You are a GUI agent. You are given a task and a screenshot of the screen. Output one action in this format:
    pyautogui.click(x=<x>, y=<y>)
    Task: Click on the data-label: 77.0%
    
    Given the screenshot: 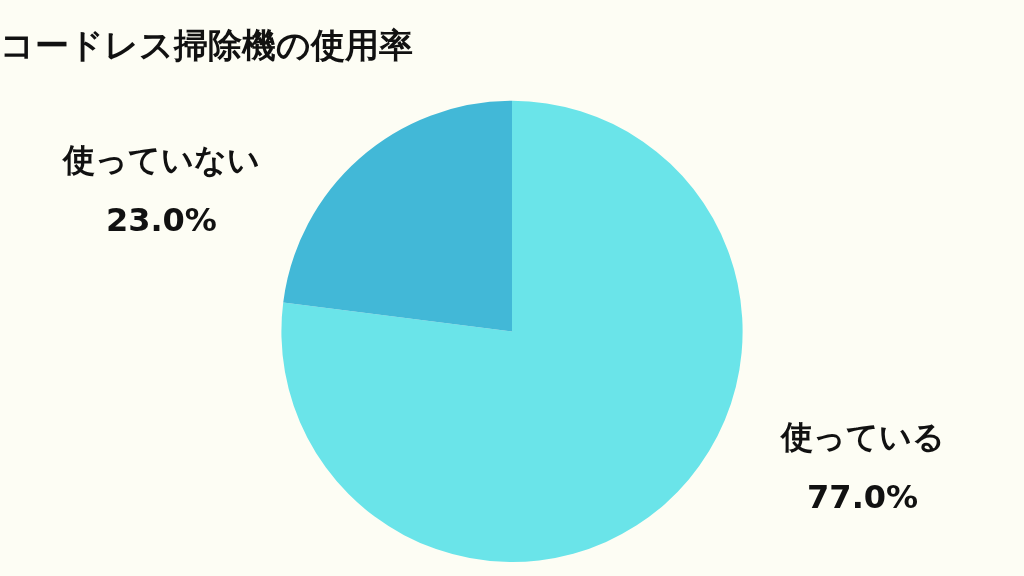 What is the action you would take?
    pyautogui.click(x=863, y=497)
    